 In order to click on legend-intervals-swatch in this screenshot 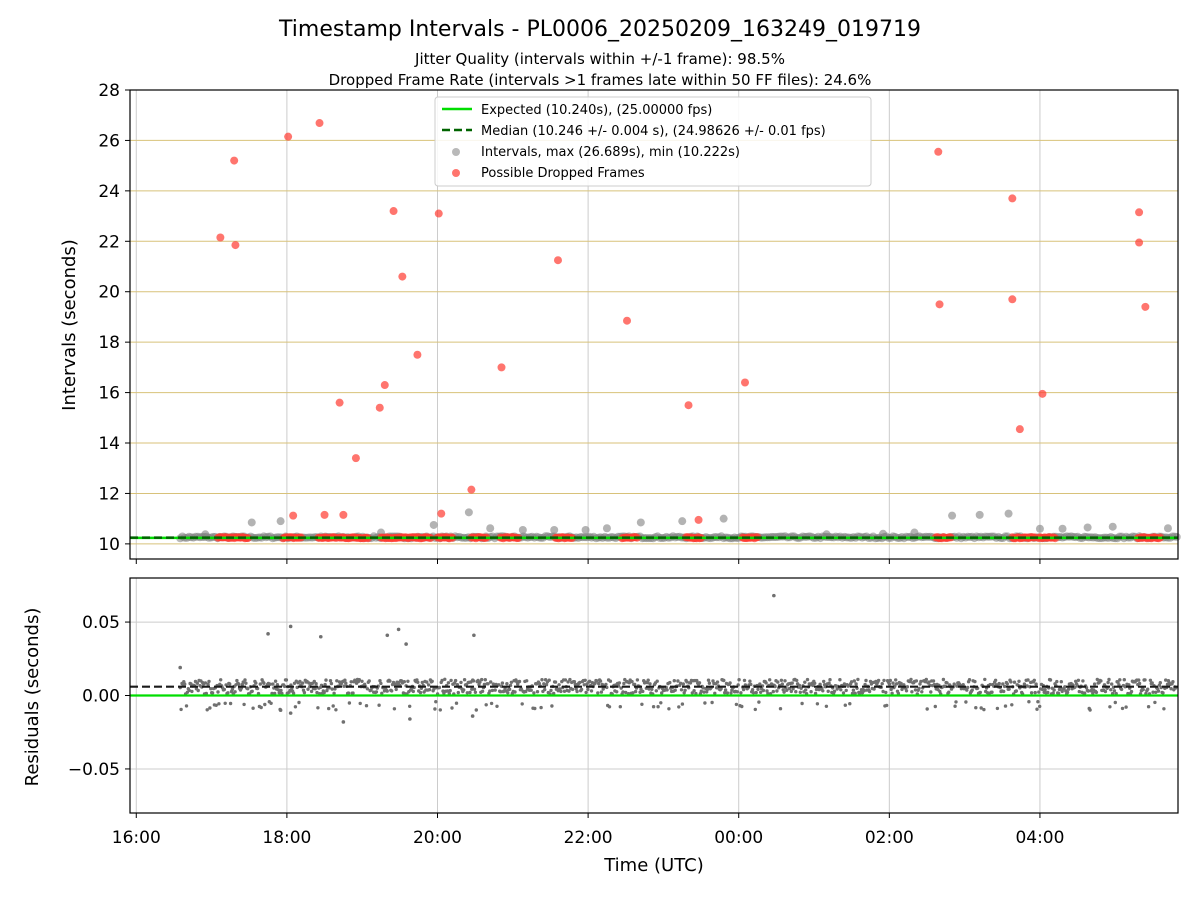, I will do `click(456, 152)`.